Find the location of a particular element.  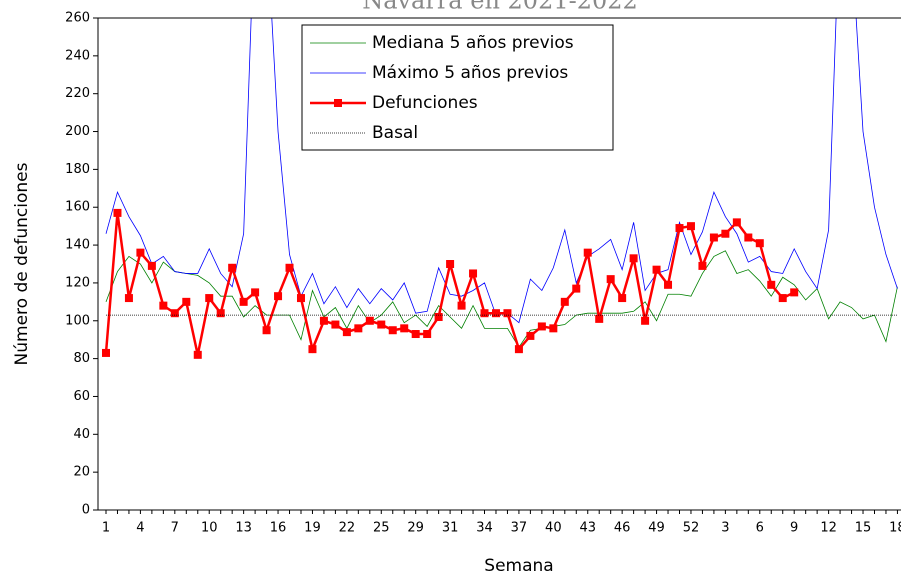

x-tick-label: 52 is located at coordinates (691, 528).